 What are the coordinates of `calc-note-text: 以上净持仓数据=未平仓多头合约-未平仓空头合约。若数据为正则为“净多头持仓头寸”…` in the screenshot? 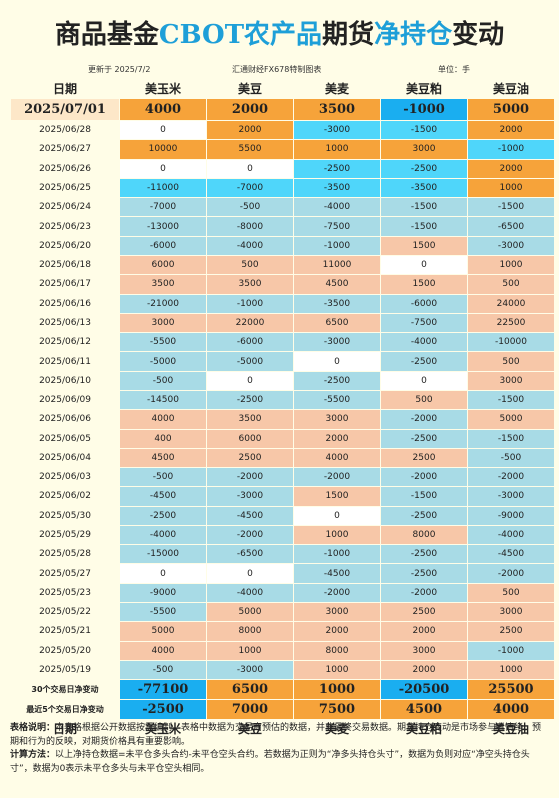 It's located at (270, 762).